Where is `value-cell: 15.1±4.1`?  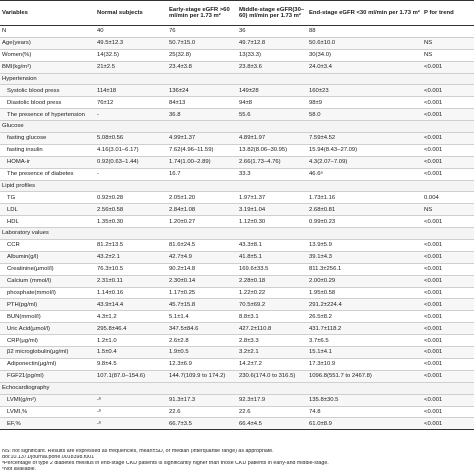
value-cell: 15.1±4.1 is located at coordinates (364, 352).